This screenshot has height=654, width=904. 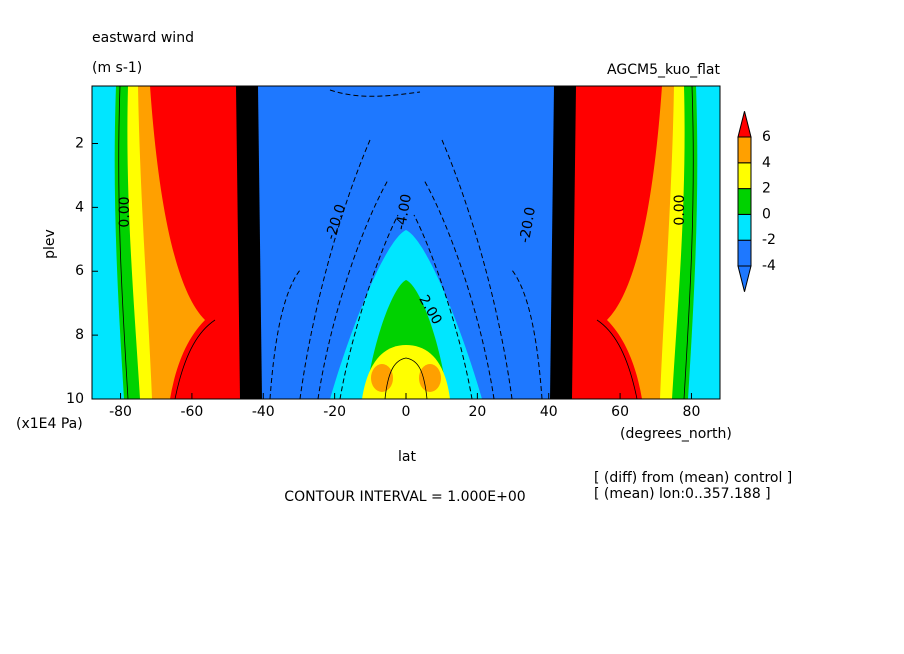 I want to click on note: [ (diff) from (mean) control ], so click(x=693, y=478).